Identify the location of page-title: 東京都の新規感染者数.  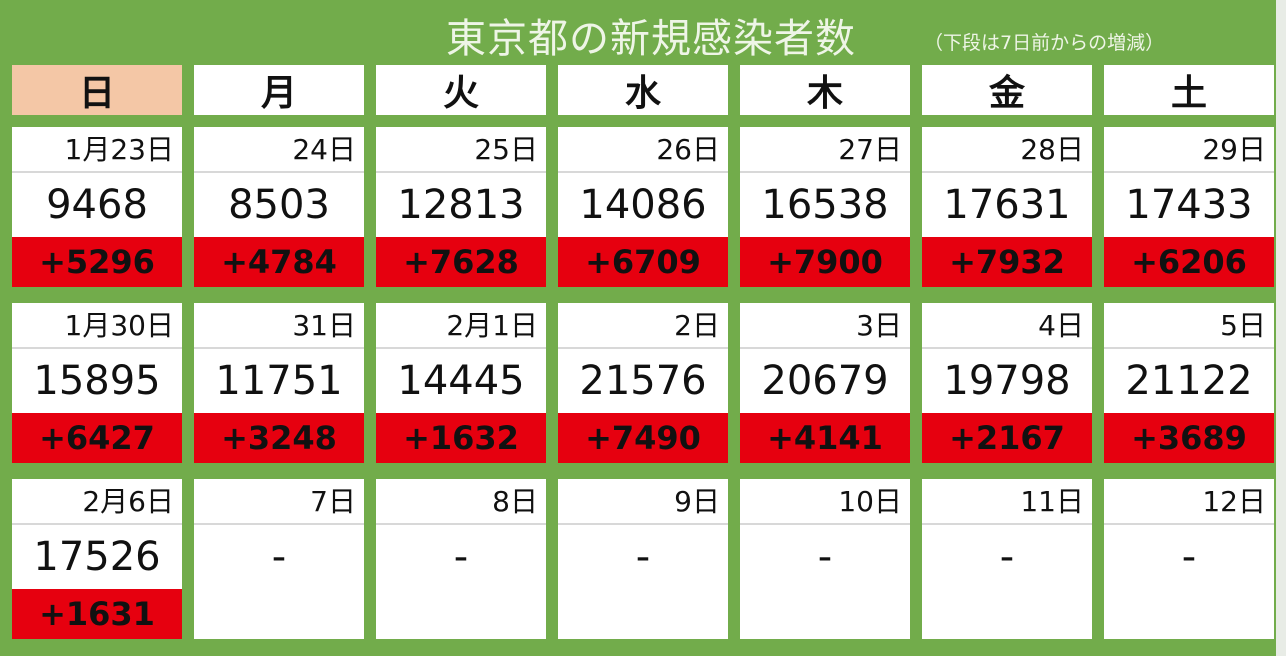
(651, 39).